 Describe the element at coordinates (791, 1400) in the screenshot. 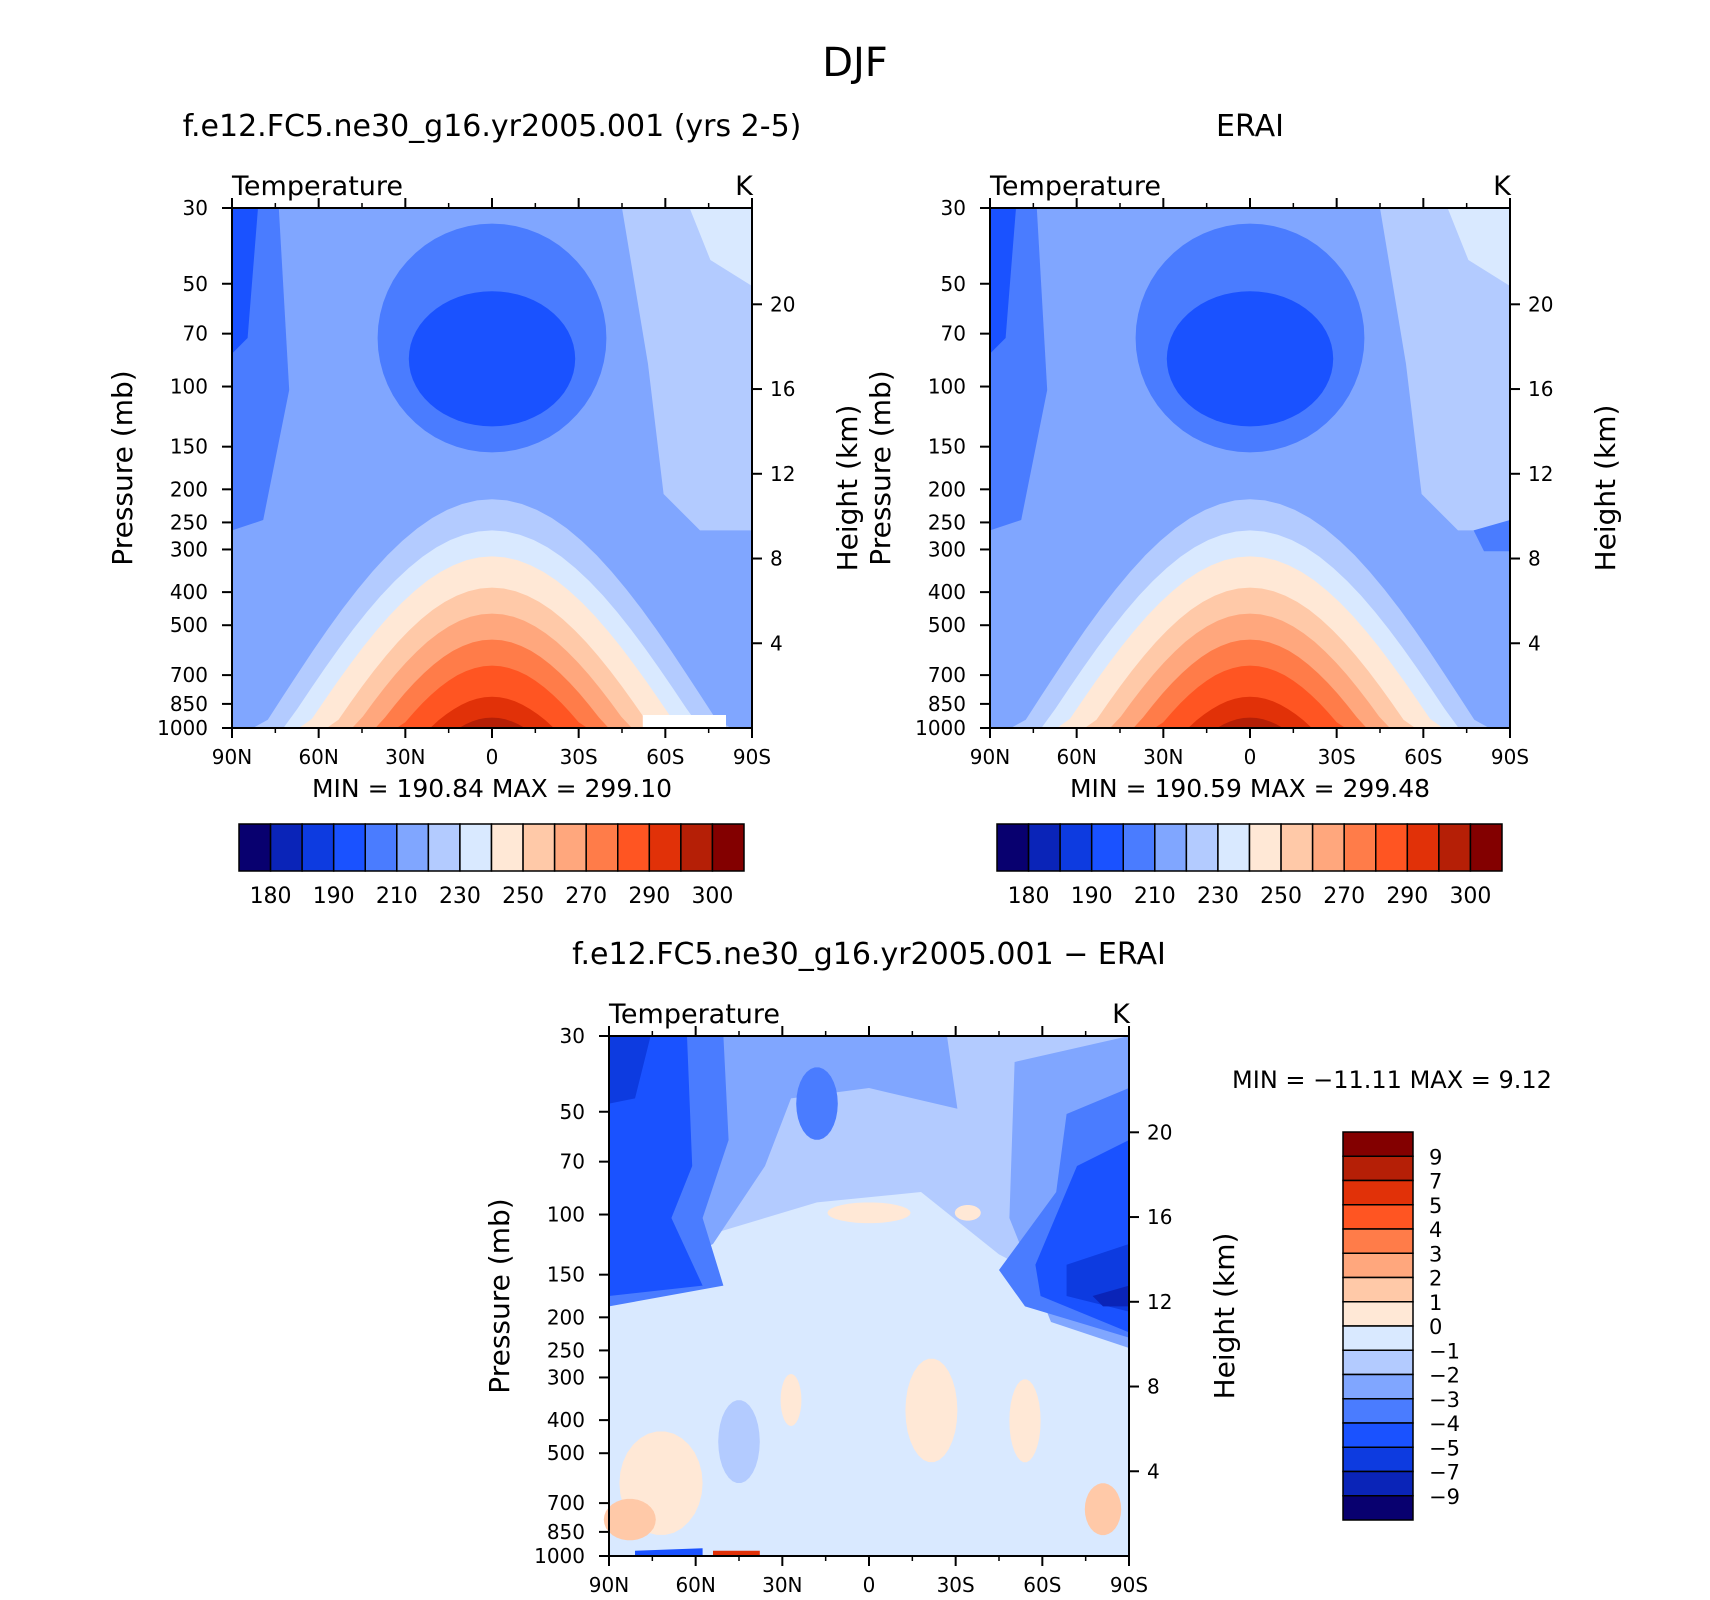

I see `diff-band-p0-small` at that location.